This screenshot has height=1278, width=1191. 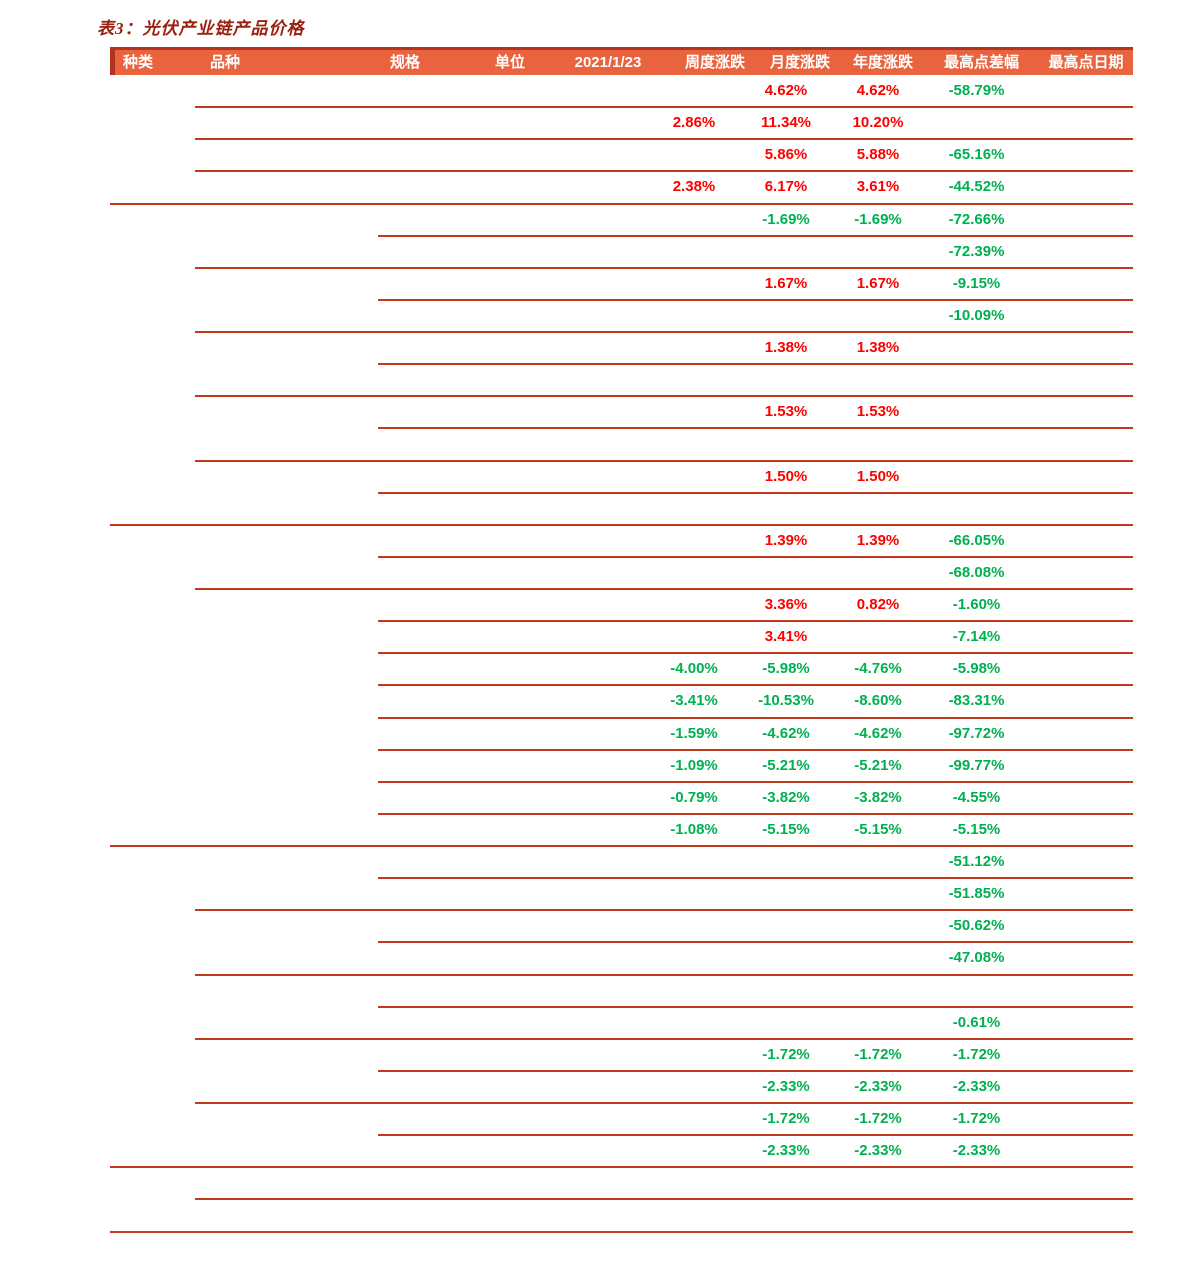 What do you see at coordinates (786, 123) in the screenshot?
I see `cell-monthly: 11.34%` at bounding box center [786, 123].